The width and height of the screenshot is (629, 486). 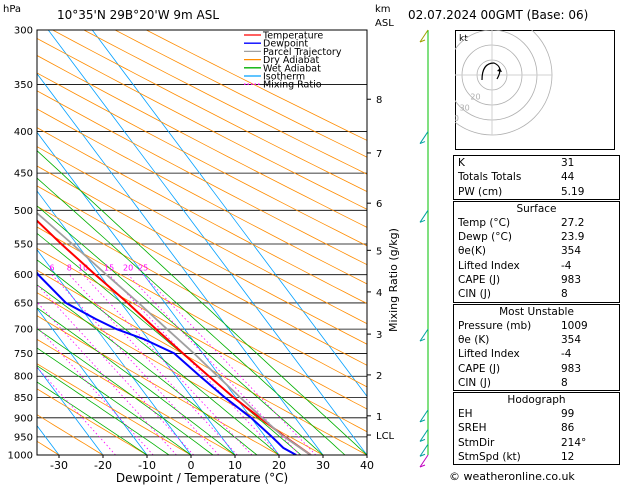 What do you see at coordinates (379, 376) in the screenshot?
I see `km-tick-label: 2` at bounding box center [379, 376].